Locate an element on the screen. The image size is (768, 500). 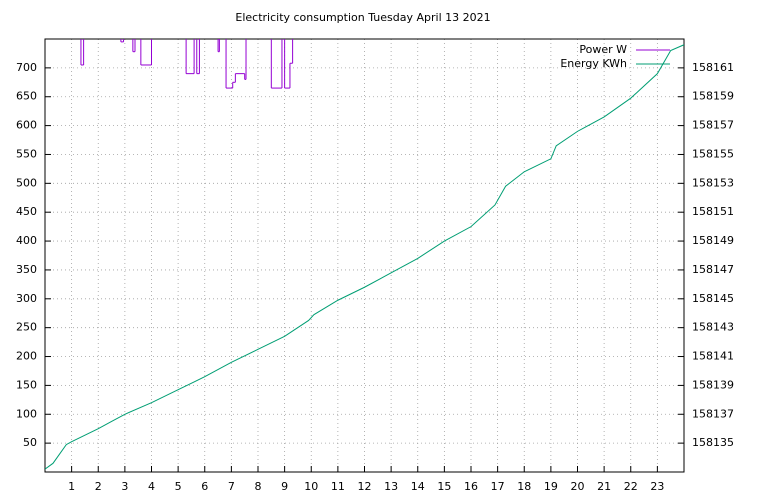
y2-tick-label: 158145 is located at coordinates (713, 298).